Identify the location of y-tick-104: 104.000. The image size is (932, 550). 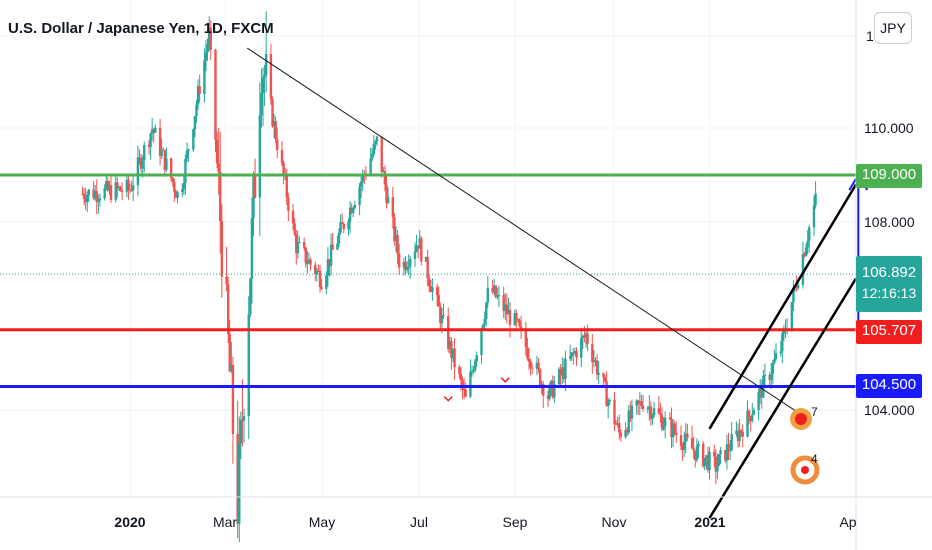
(889, 410).